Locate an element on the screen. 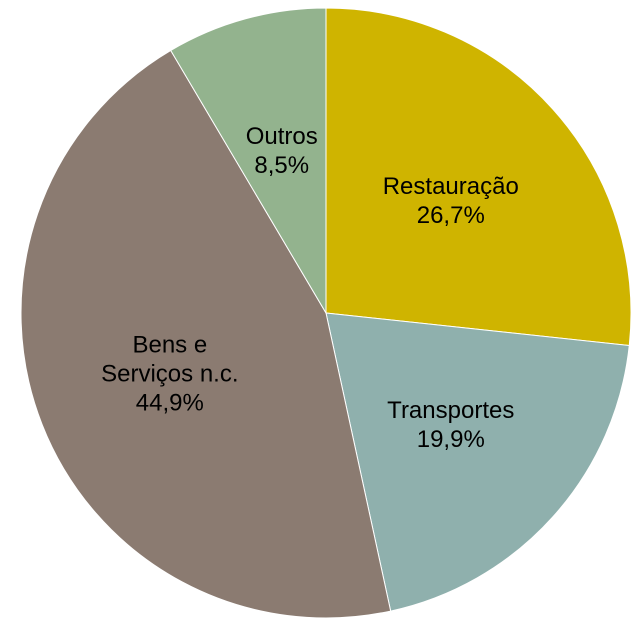  pie-slice is located at coordinates (248, 161).